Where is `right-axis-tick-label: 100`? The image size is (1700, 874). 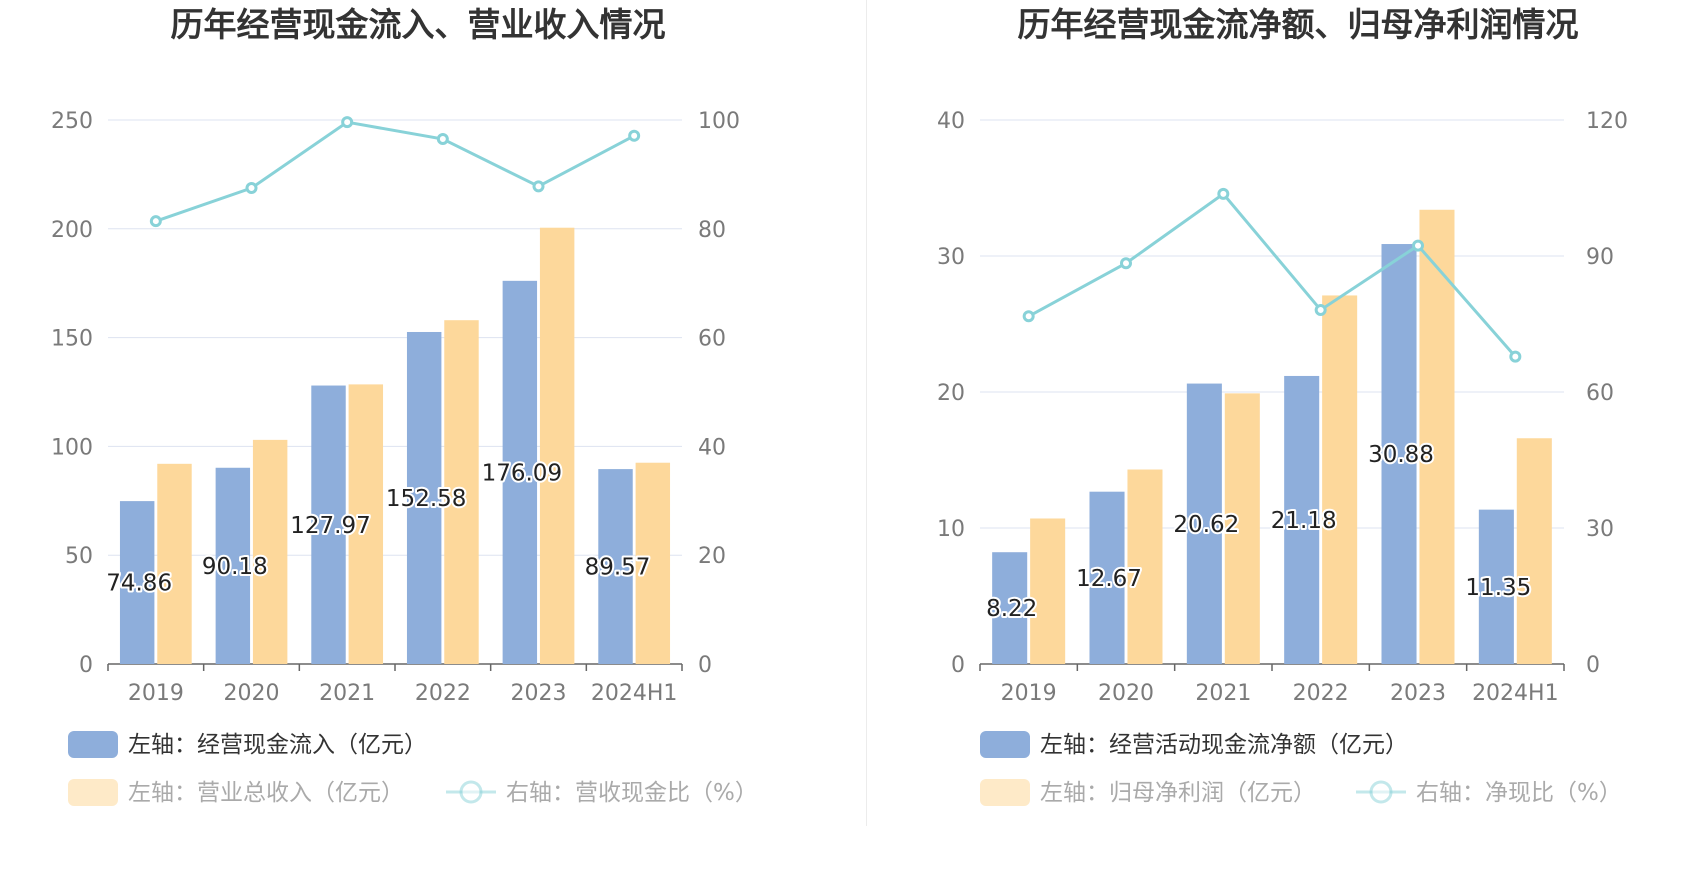
right-axis-tick-label: 100 is located at coordinates (719, 121).